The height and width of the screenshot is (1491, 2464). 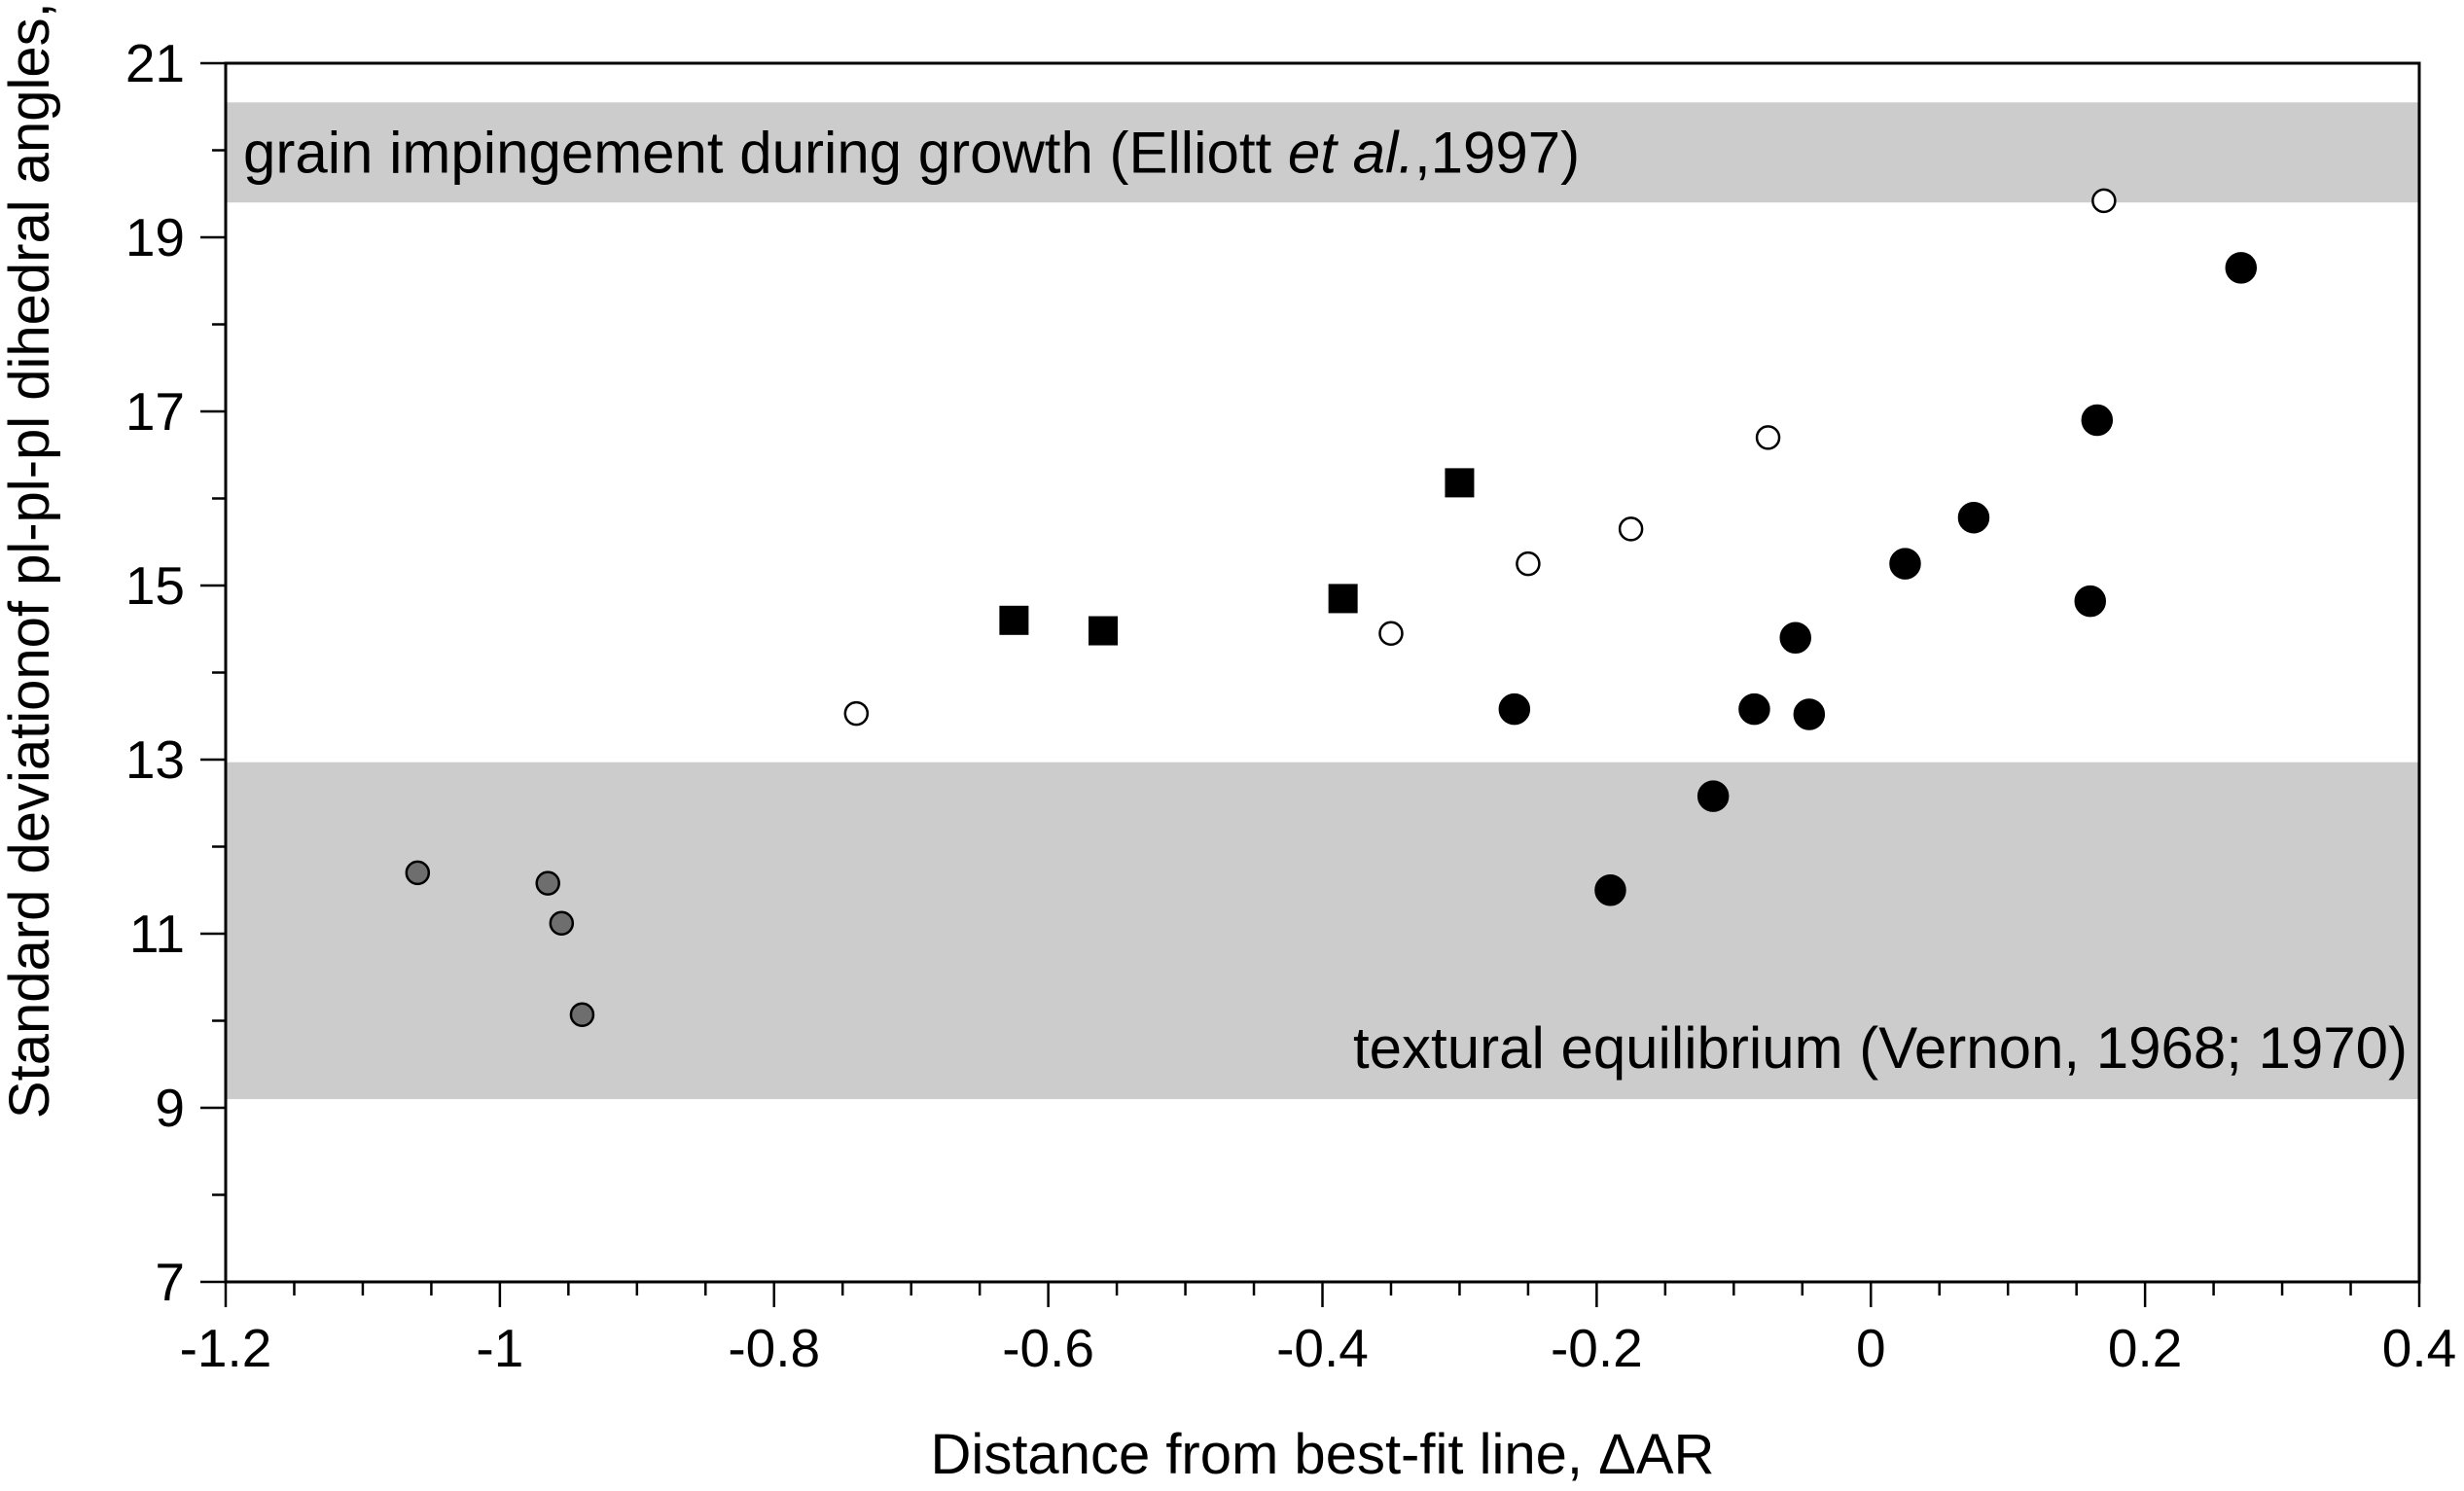 I want to click on y-tick-label: 11, so click(x=157, y=934).